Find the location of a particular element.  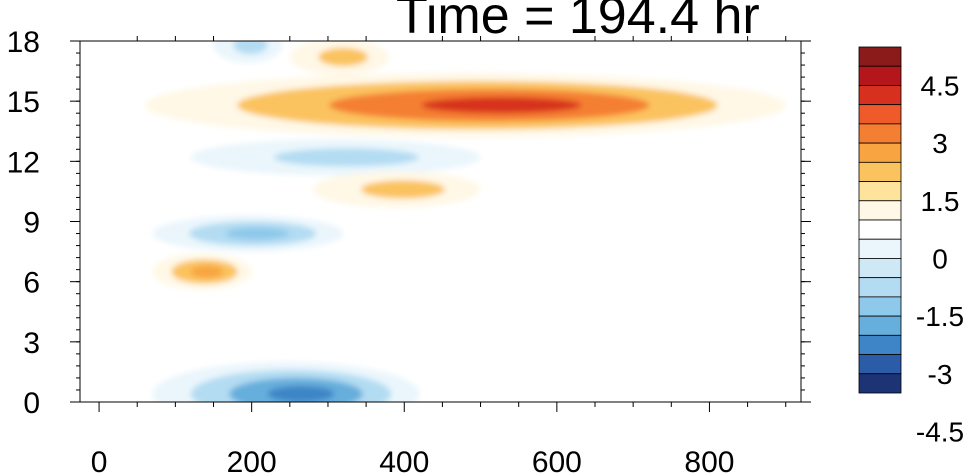

colorbar-label: -3 is located at coordinates (940, 374).